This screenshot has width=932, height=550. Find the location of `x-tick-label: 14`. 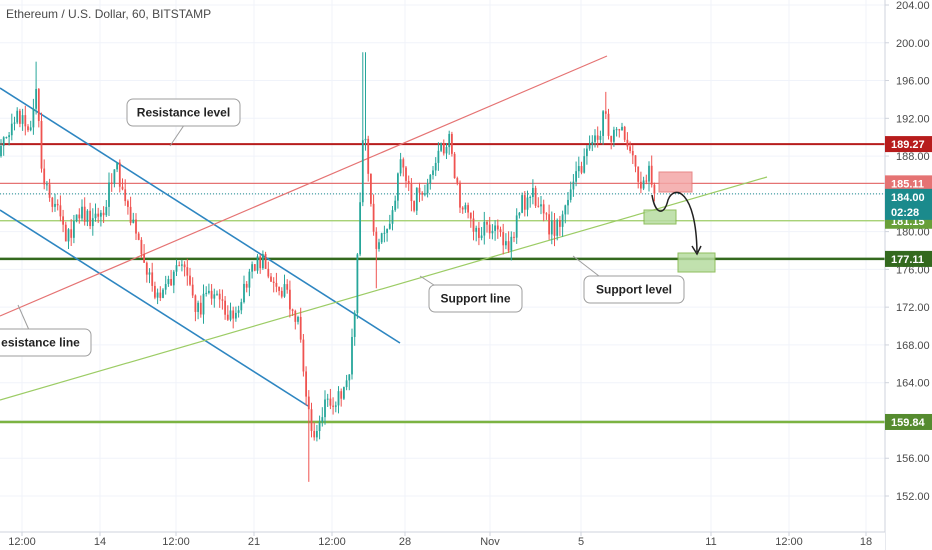

x-tick-label: 14 is located at coordinates (100, 542).